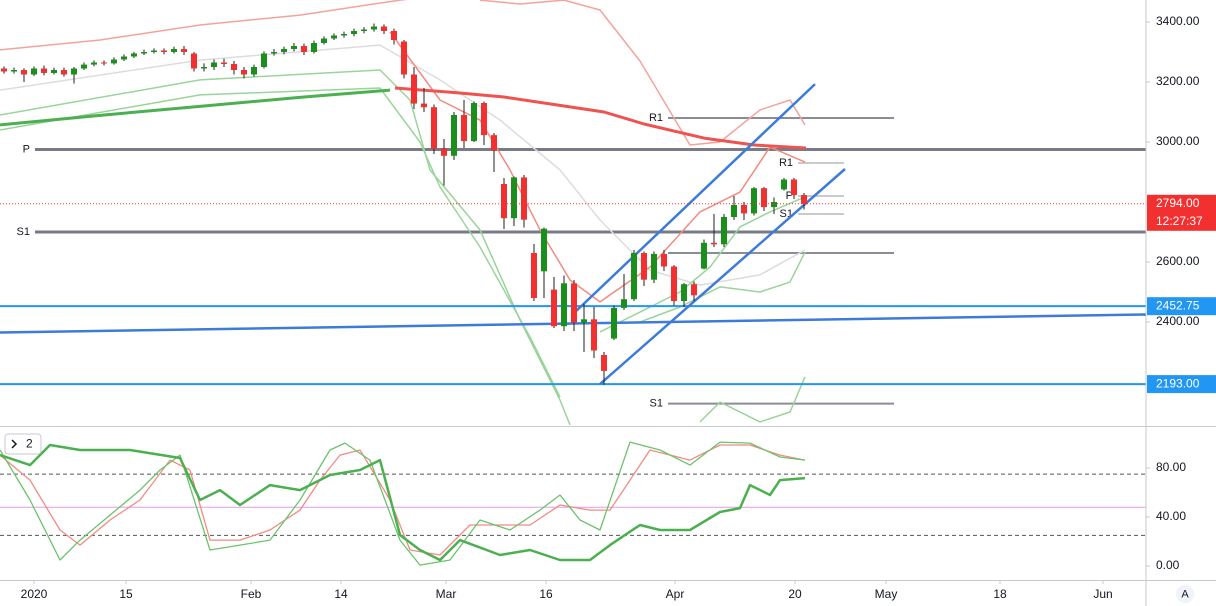  Describe the element at coordinates (14, 444) in the screenshot. I see `collapse-icon` at that location.